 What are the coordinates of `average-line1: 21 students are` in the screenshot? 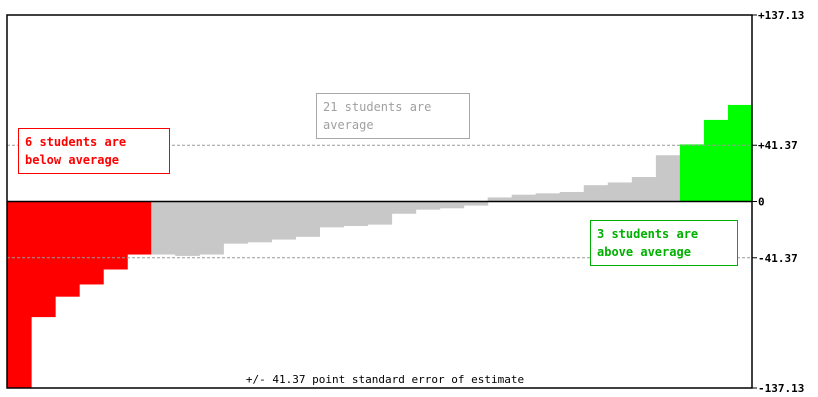 It's located at (377, 107).